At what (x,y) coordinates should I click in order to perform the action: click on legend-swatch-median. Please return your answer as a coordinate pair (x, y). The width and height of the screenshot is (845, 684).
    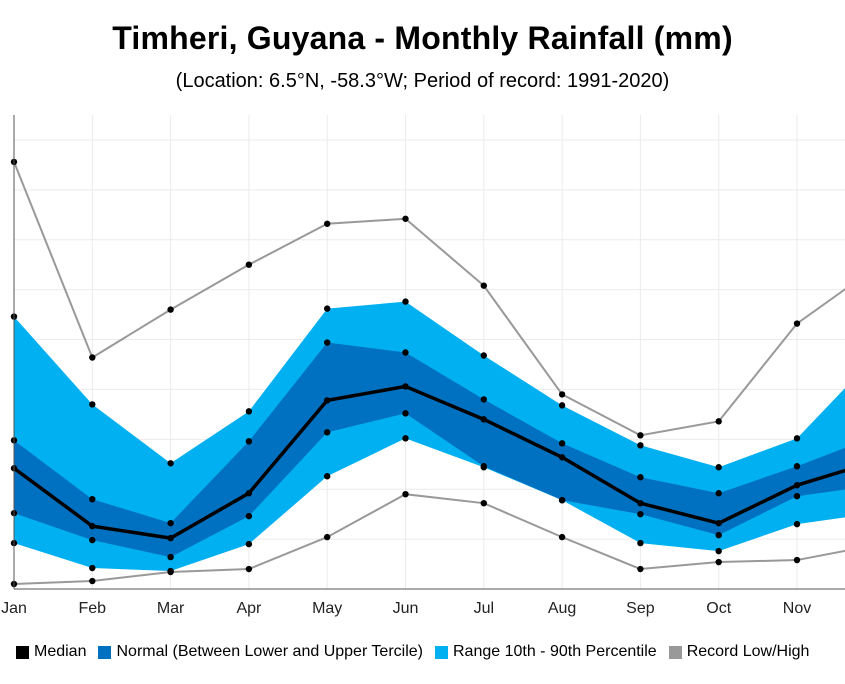
    Looking at the image, I should click on (22, 652).